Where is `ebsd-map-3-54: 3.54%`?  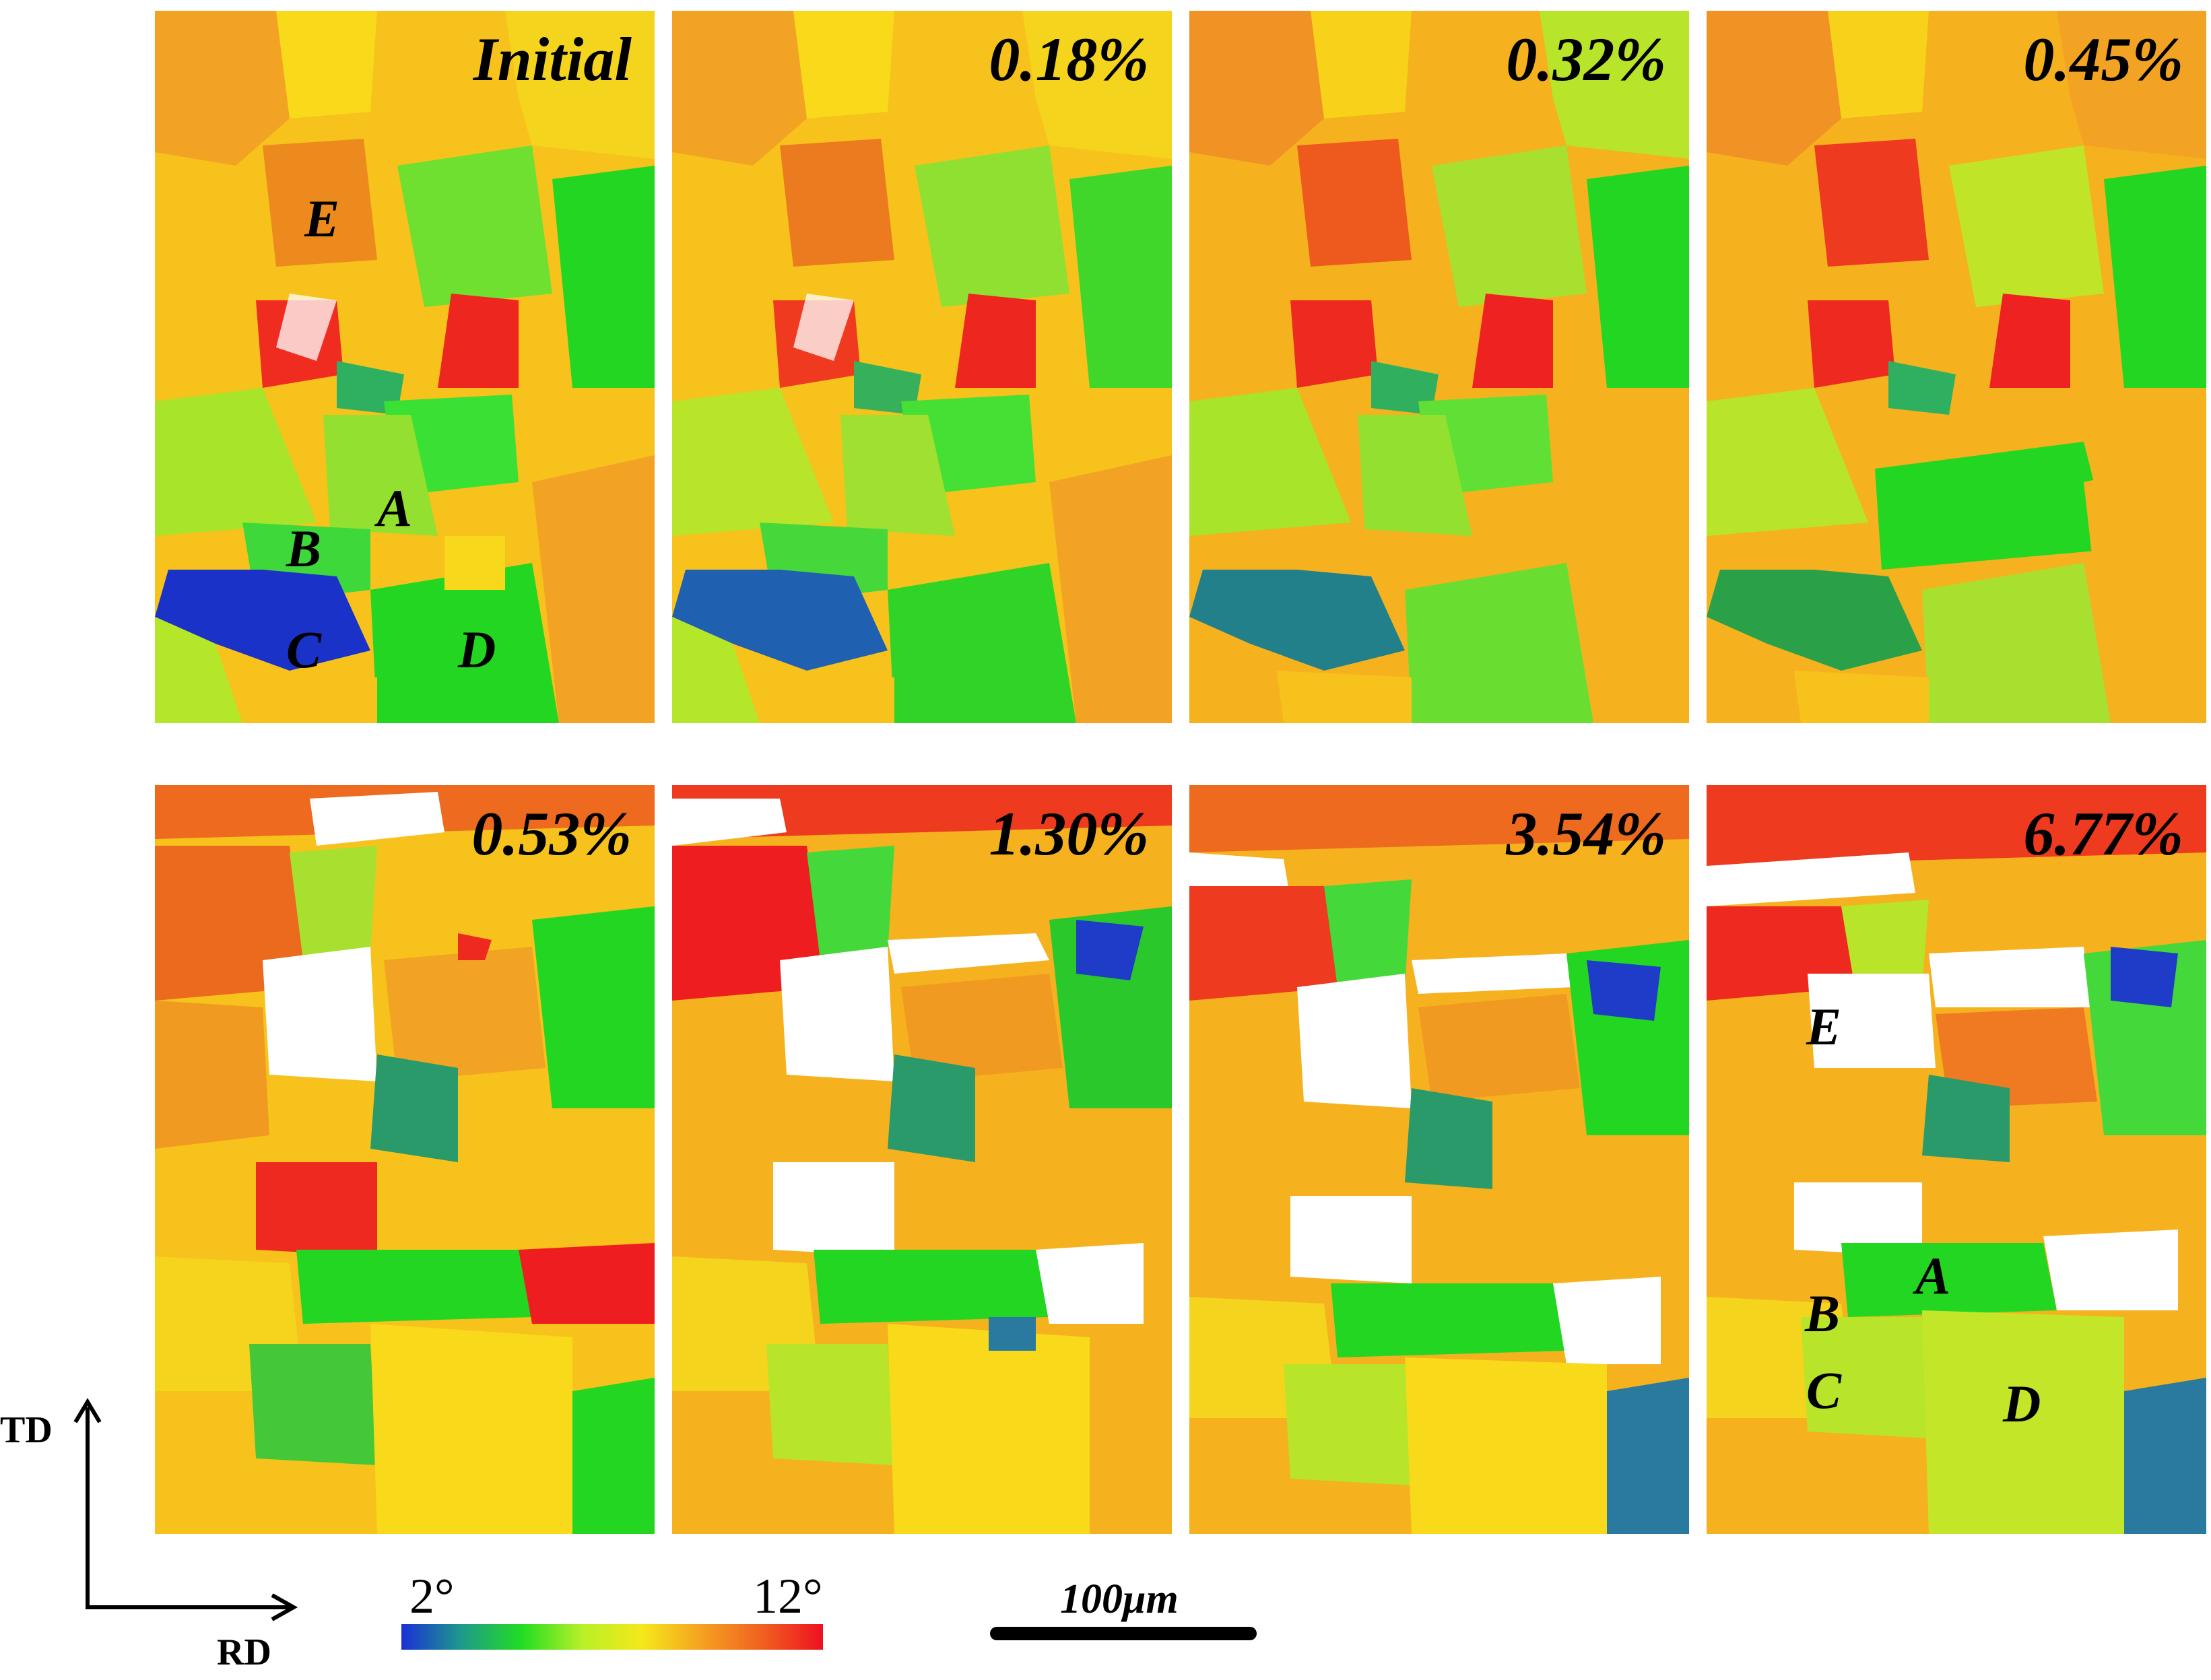
ebsd-map-3-54: 3.54% is located at coordinates (1439, 1159).